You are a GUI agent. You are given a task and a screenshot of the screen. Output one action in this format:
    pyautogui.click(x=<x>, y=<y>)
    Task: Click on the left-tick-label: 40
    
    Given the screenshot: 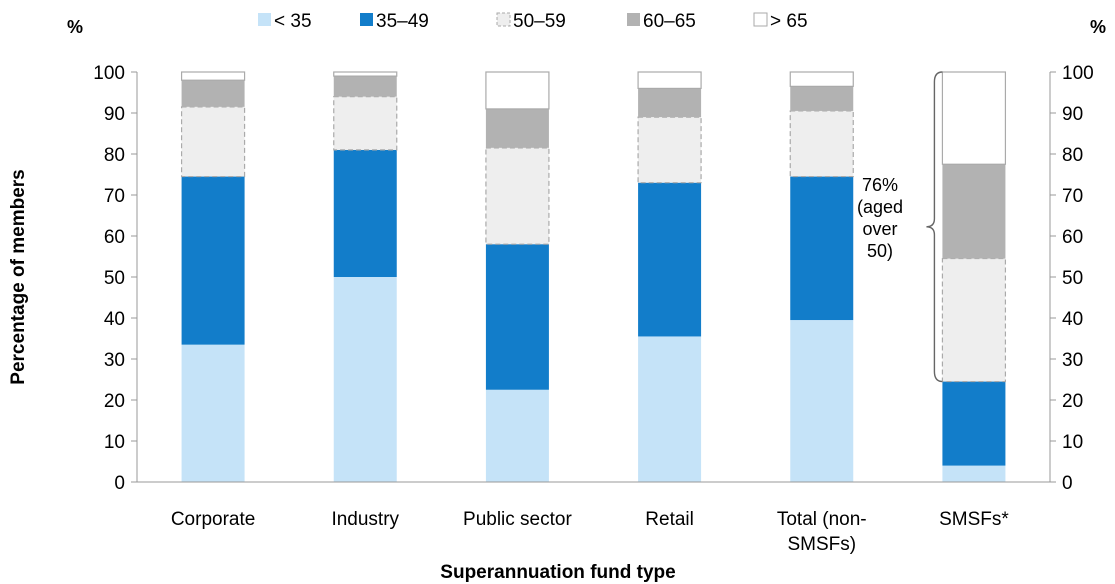 What is the action you would take?
    pyautogui.click(x=114, y=319)
    